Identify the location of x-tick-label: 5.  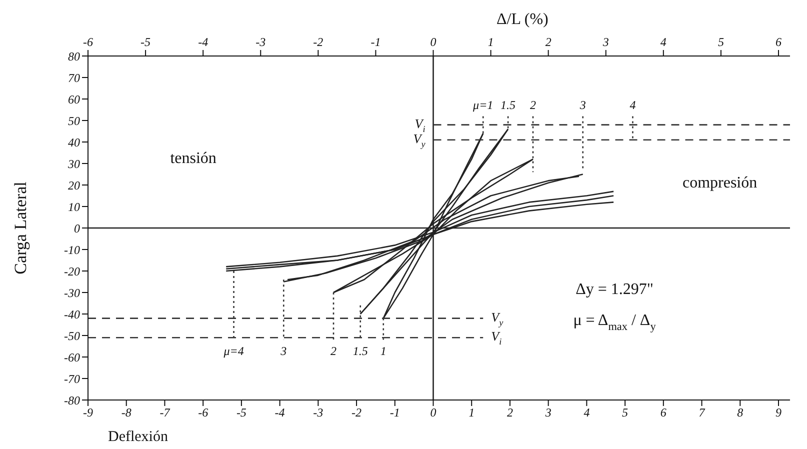
(625, 413).